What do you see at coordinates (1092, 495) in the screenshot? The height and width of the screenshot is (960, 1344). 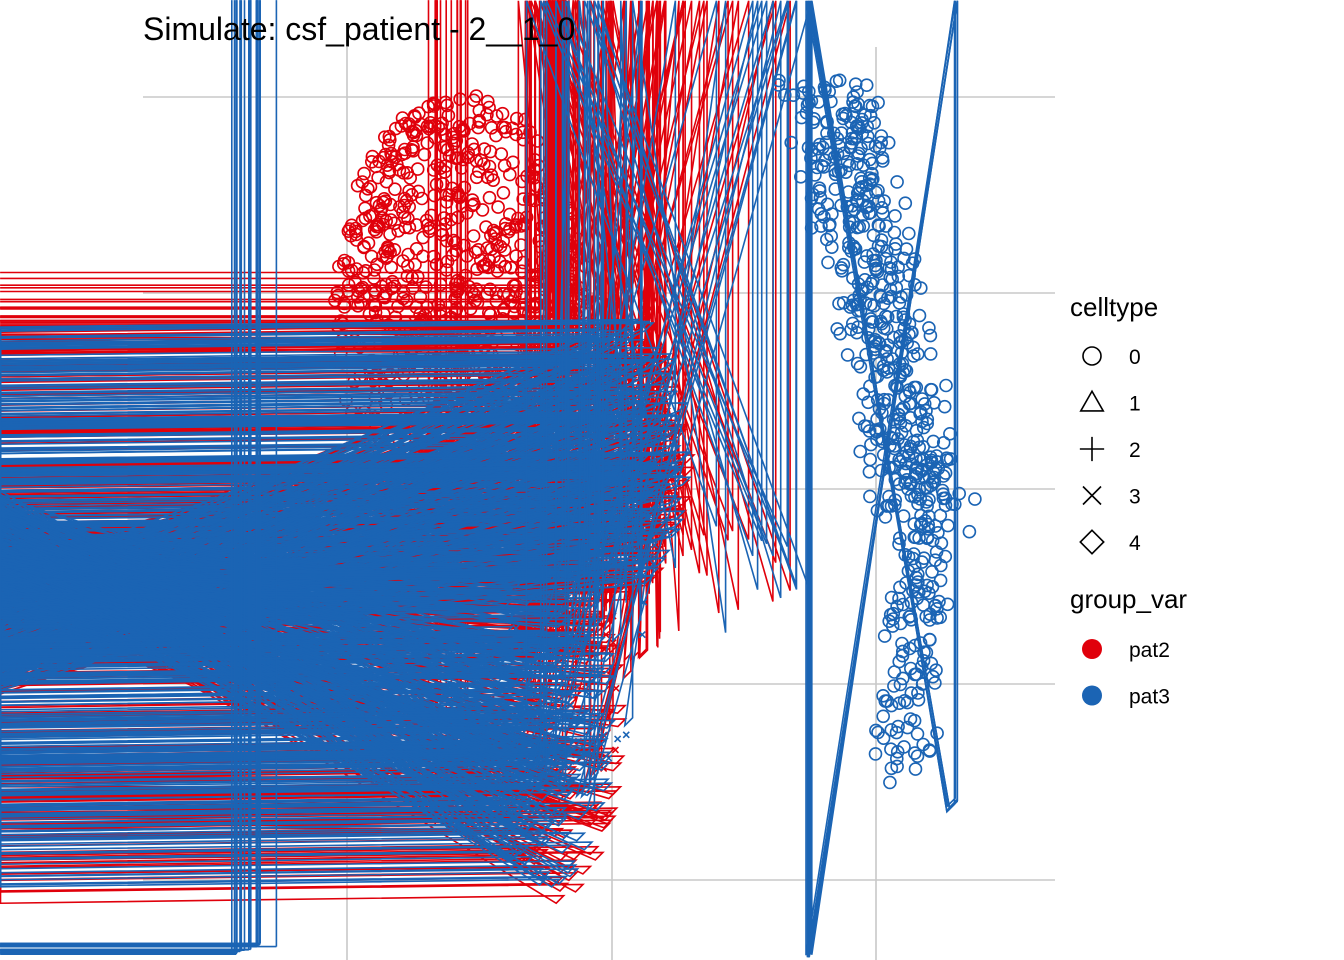 I see `legend-key-cross` at bounding box center [1092, 495].